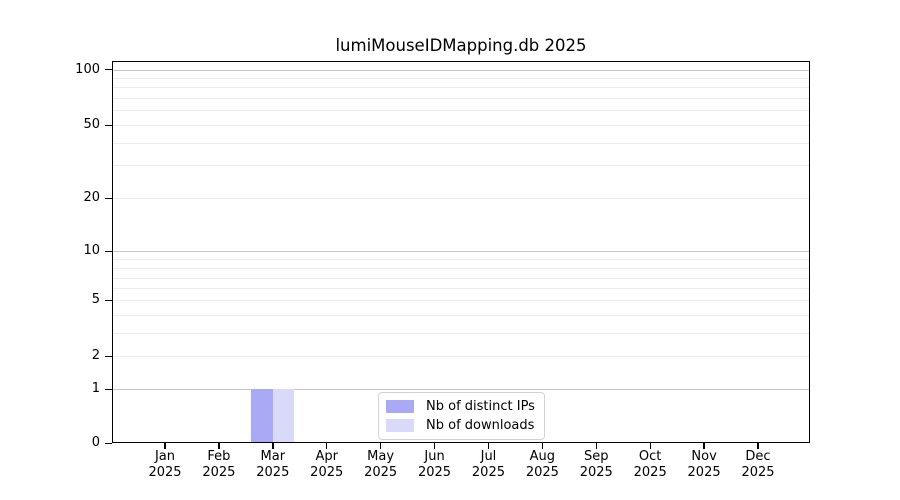 Image resolution: width=900 pixels, height=500 pixels. I want to click on legend: Nb of distinct IPs Nb of downloads, so click(461, 416).